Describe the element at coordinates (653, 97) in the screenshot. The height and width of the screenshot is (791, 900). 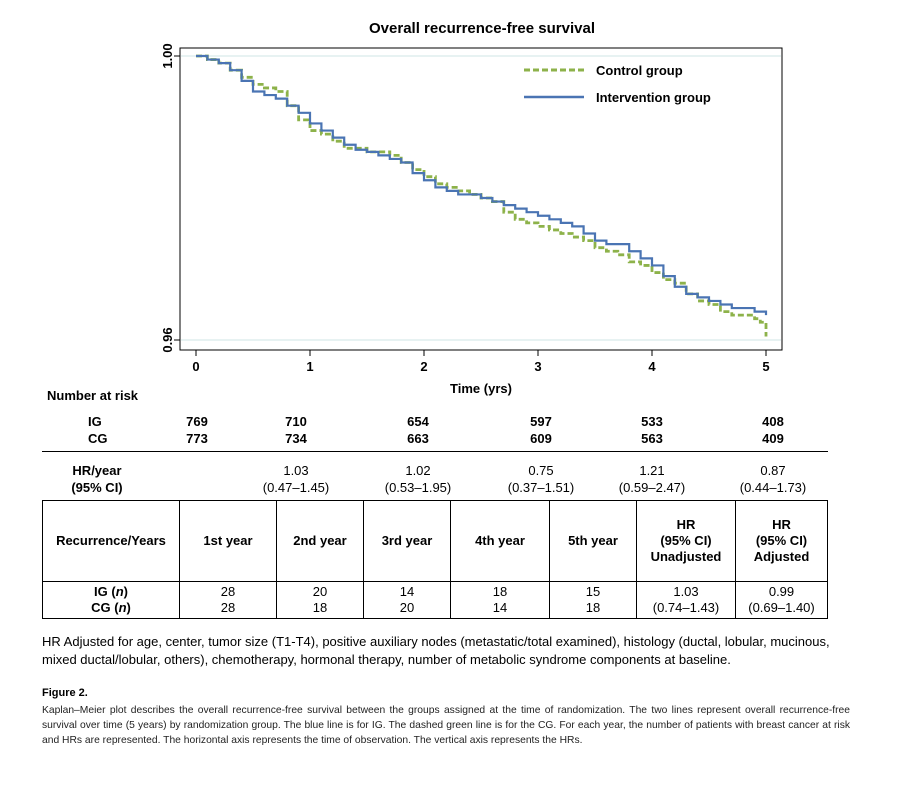
I see `legend-label: Intervention group` at that location.